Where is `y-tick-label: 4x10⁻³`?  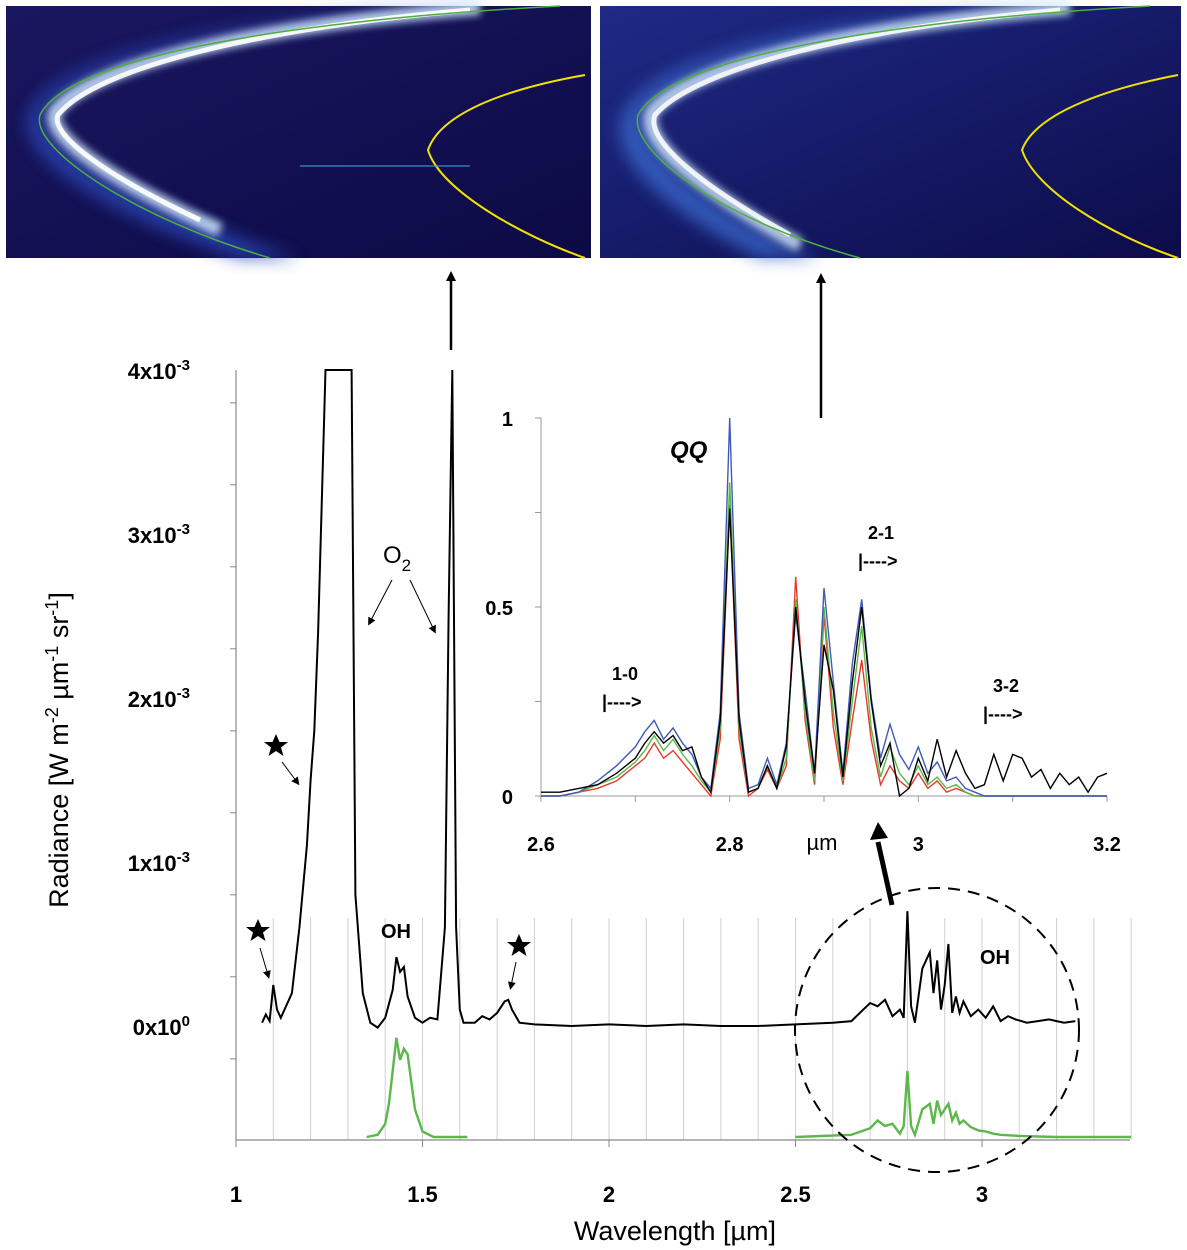 y-tick-label: 4x10⁻³ is located at coordinates (159, 370).